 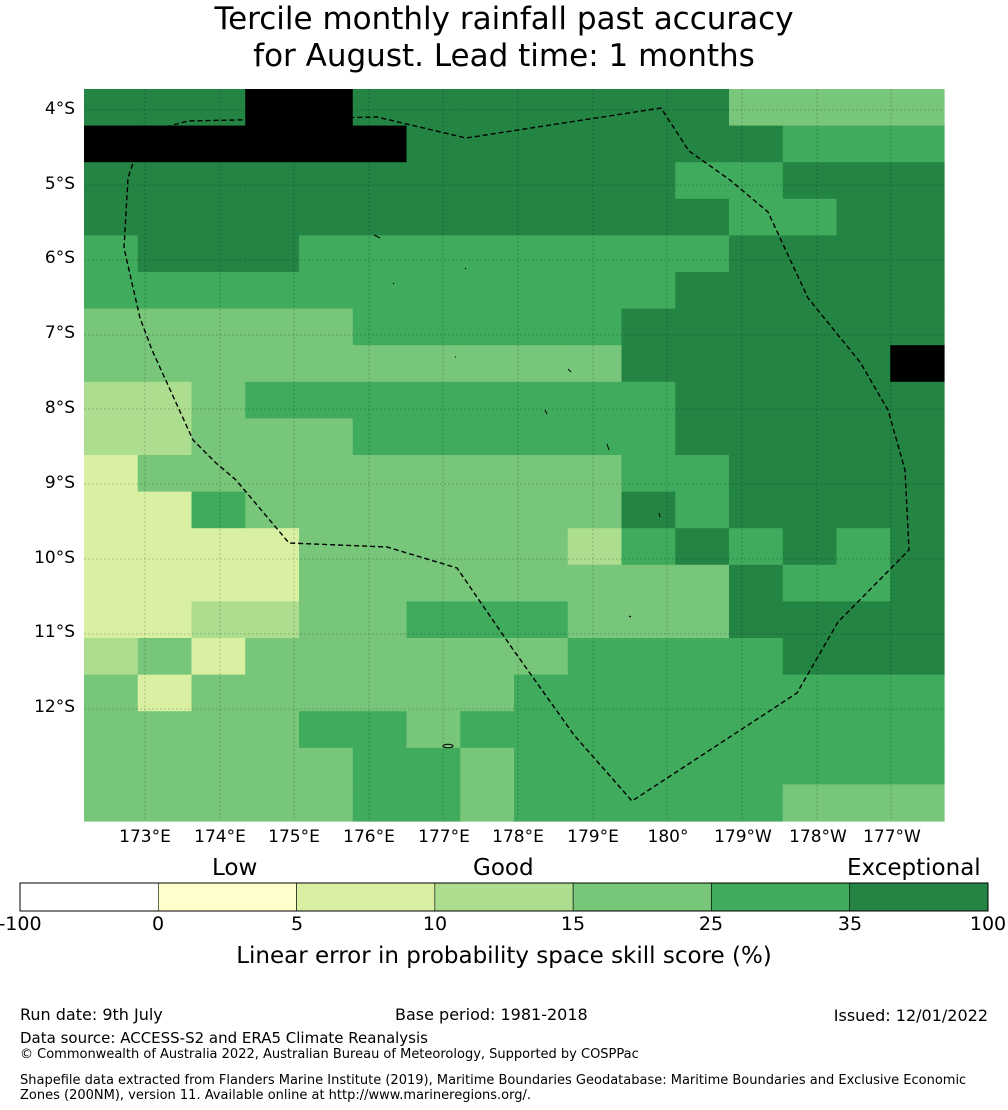 What do you see at coordinates (910, 1015) in the screenshot?
I see `issued-date: Issued: 12/01/2022` at bounding box center [910, 1015].